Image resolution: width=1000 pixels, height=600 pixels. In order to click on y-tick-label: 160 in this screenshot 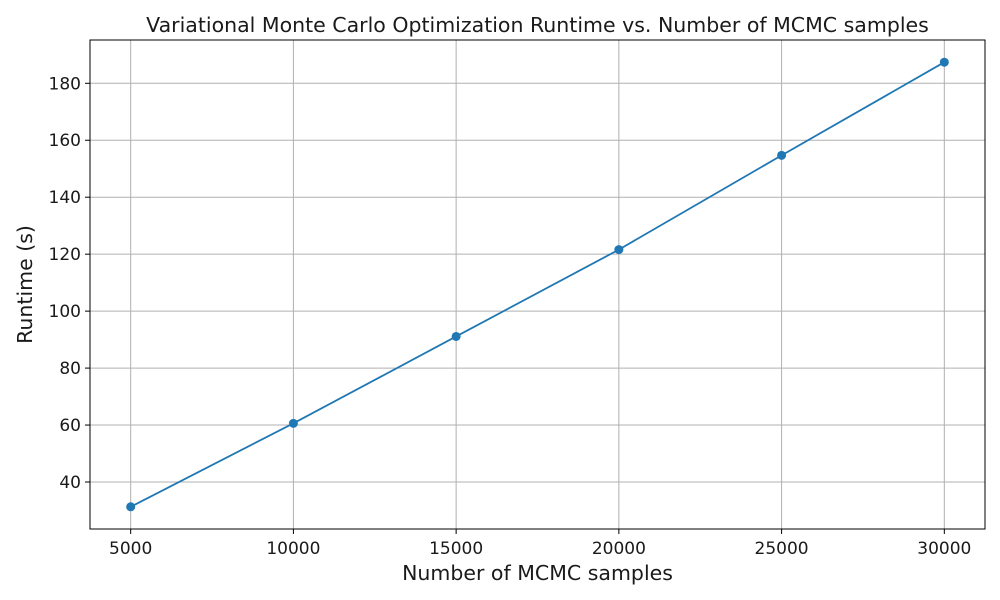, I will do `click(65, 141)`.